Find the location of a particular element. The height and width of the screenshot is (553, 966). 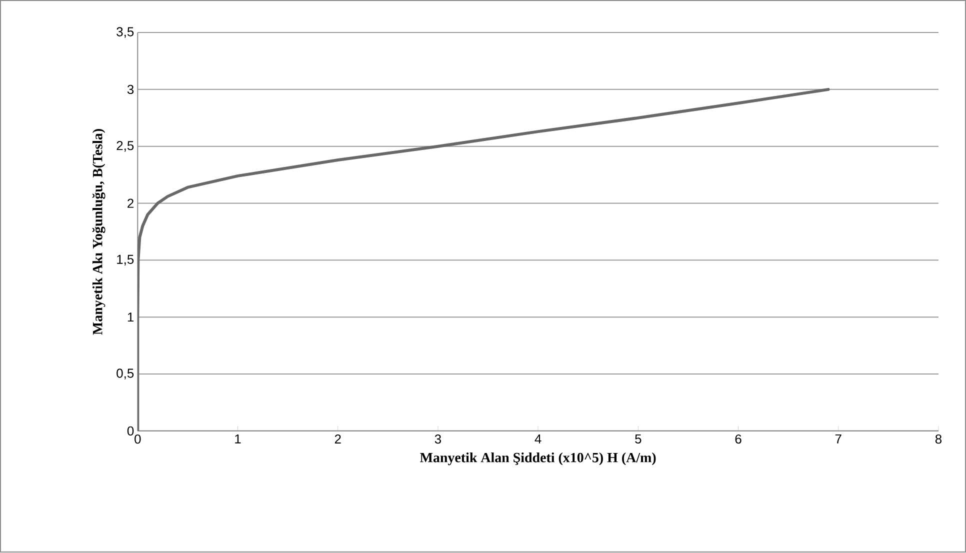

y-tick-label: 2,5 is located at coordinates (125, 146).